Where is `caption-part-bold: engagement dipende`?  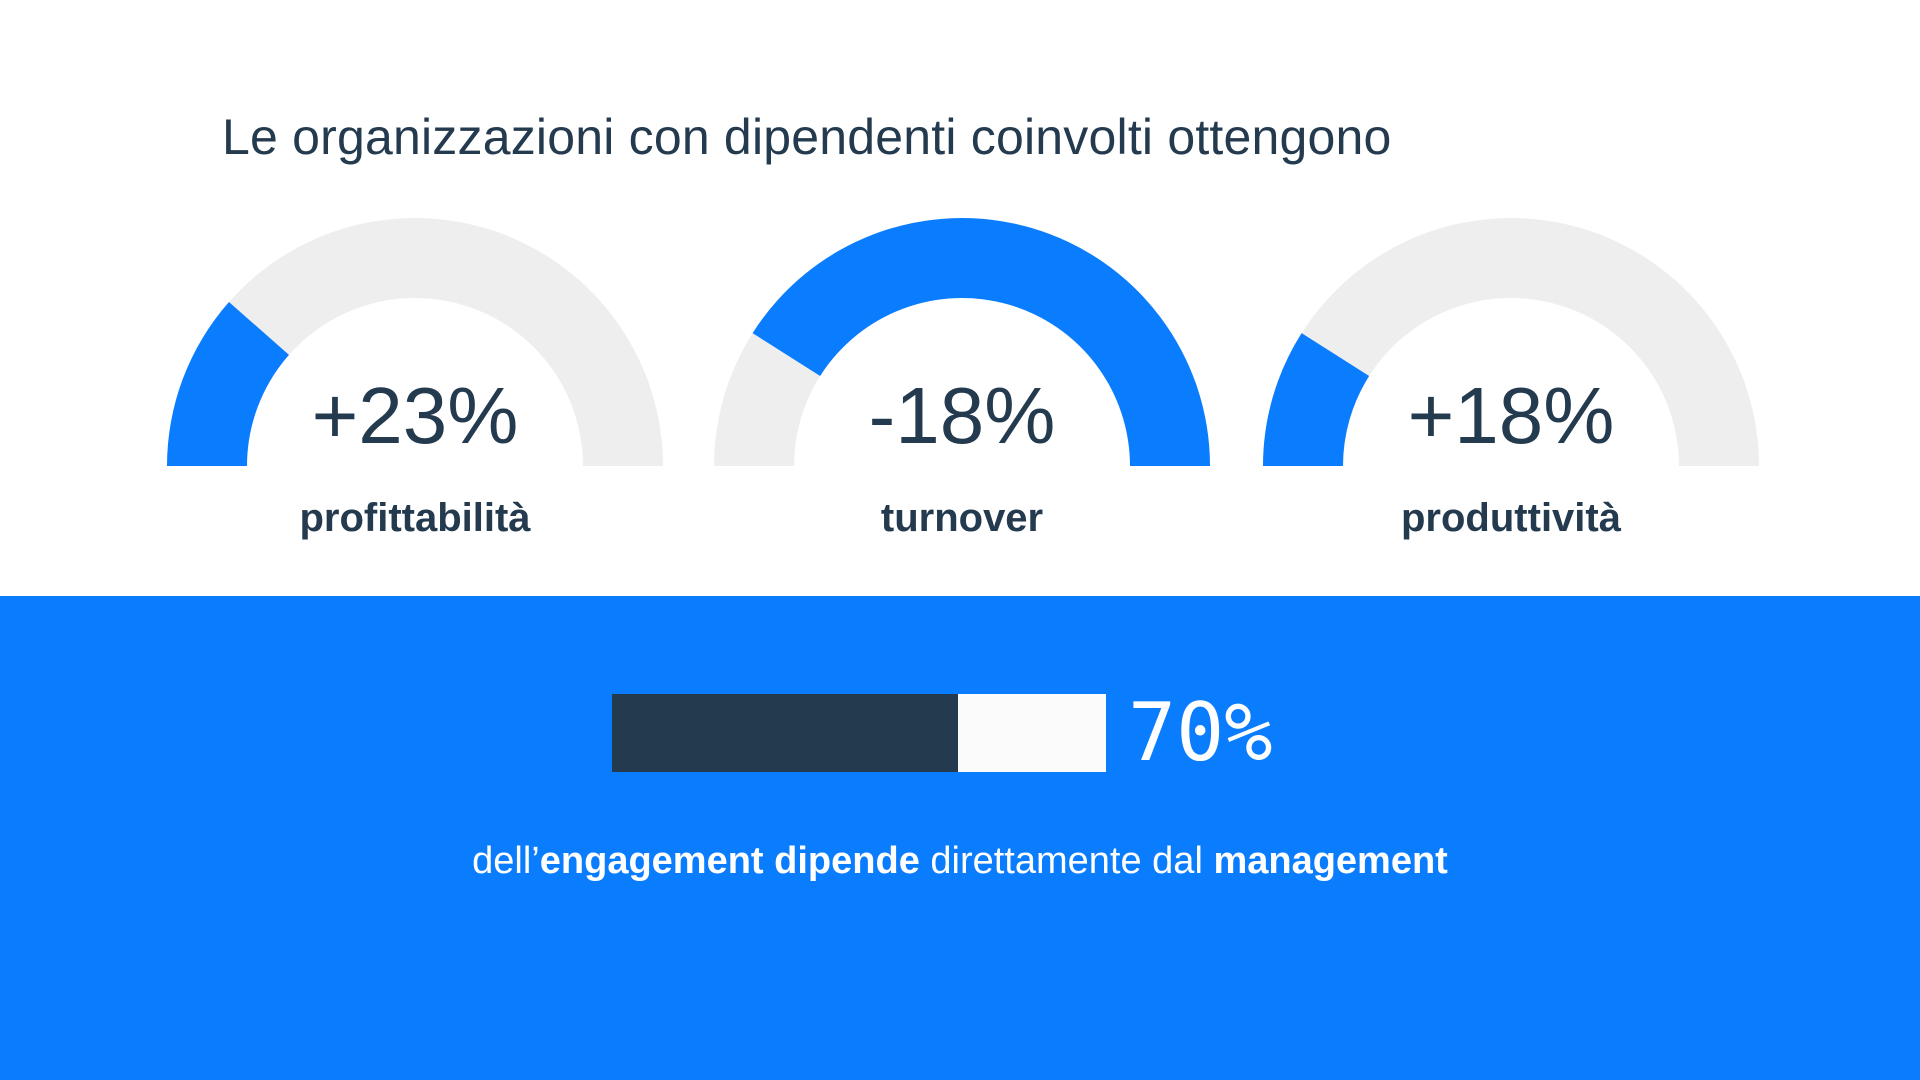
caption-part-bold: engagement dipende is located at coordinates (729, 861).